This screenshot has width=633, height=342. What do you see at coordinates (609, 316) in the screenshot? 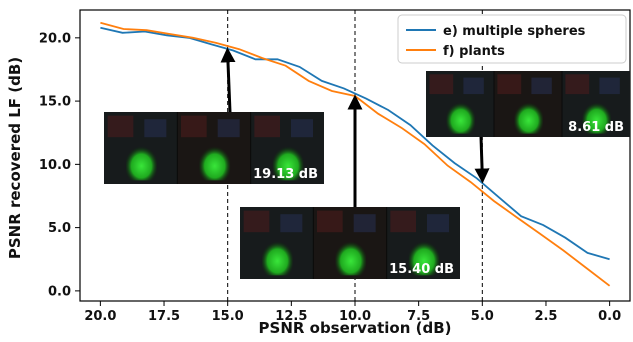
I see `x-tick-label: 0.0` at bounding box center [609, 316].